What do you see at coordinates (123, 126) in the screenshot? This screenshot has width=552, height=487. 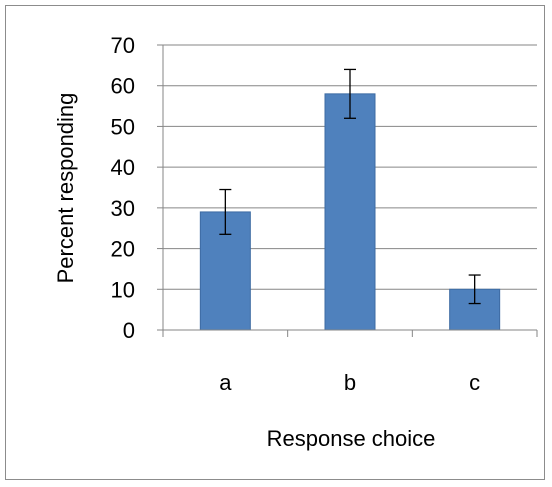 I see `y-tick-label: 50` at bounding box center [123, 126].